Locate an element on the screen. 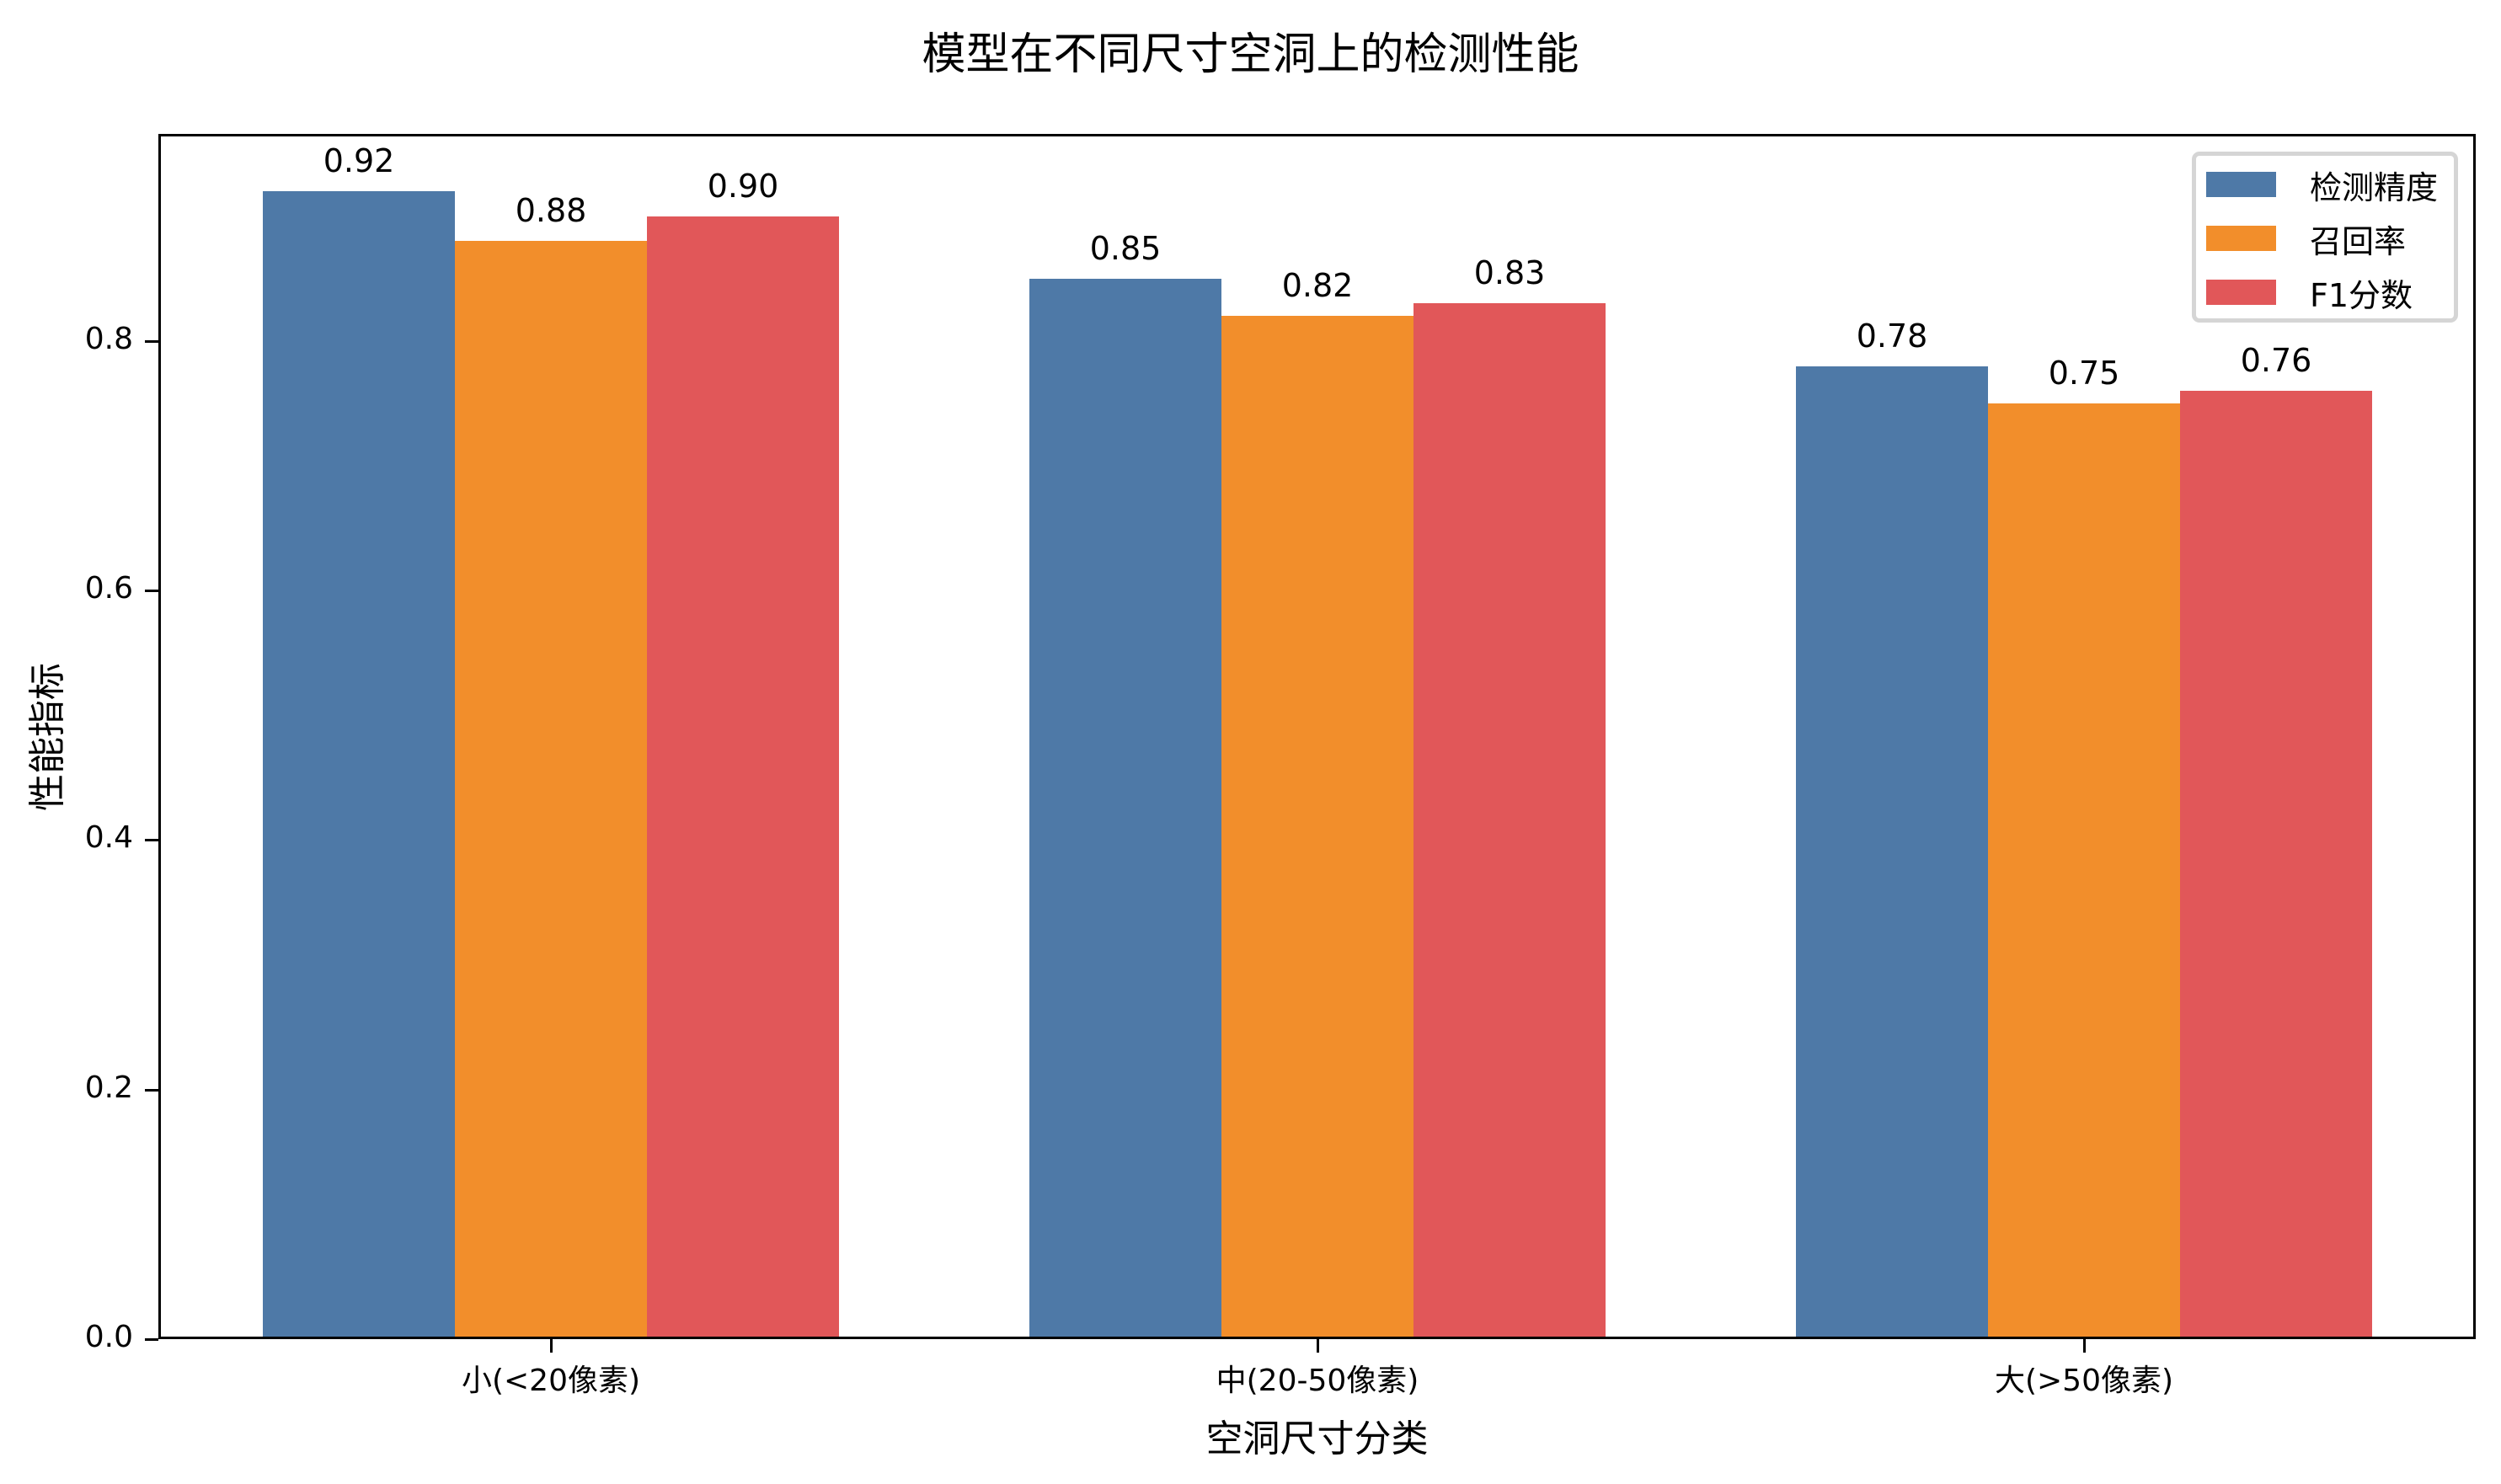 Image resolution: width=2501 pixels, height=1484 pixels. chart-title: 模型在不同尺寸空洞上的检测性能 is located at coordinates (1250, 55).